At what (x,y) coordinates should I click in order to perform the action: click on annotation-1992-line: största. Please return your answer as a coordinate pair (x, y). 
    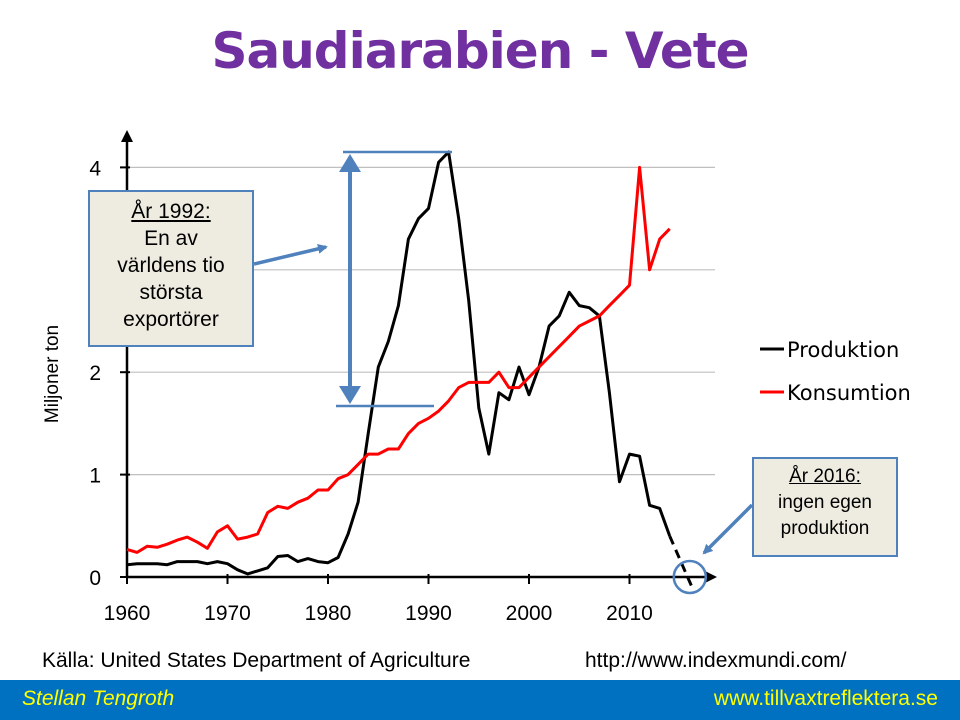
    Looking at the image, I should click on (171, 292).